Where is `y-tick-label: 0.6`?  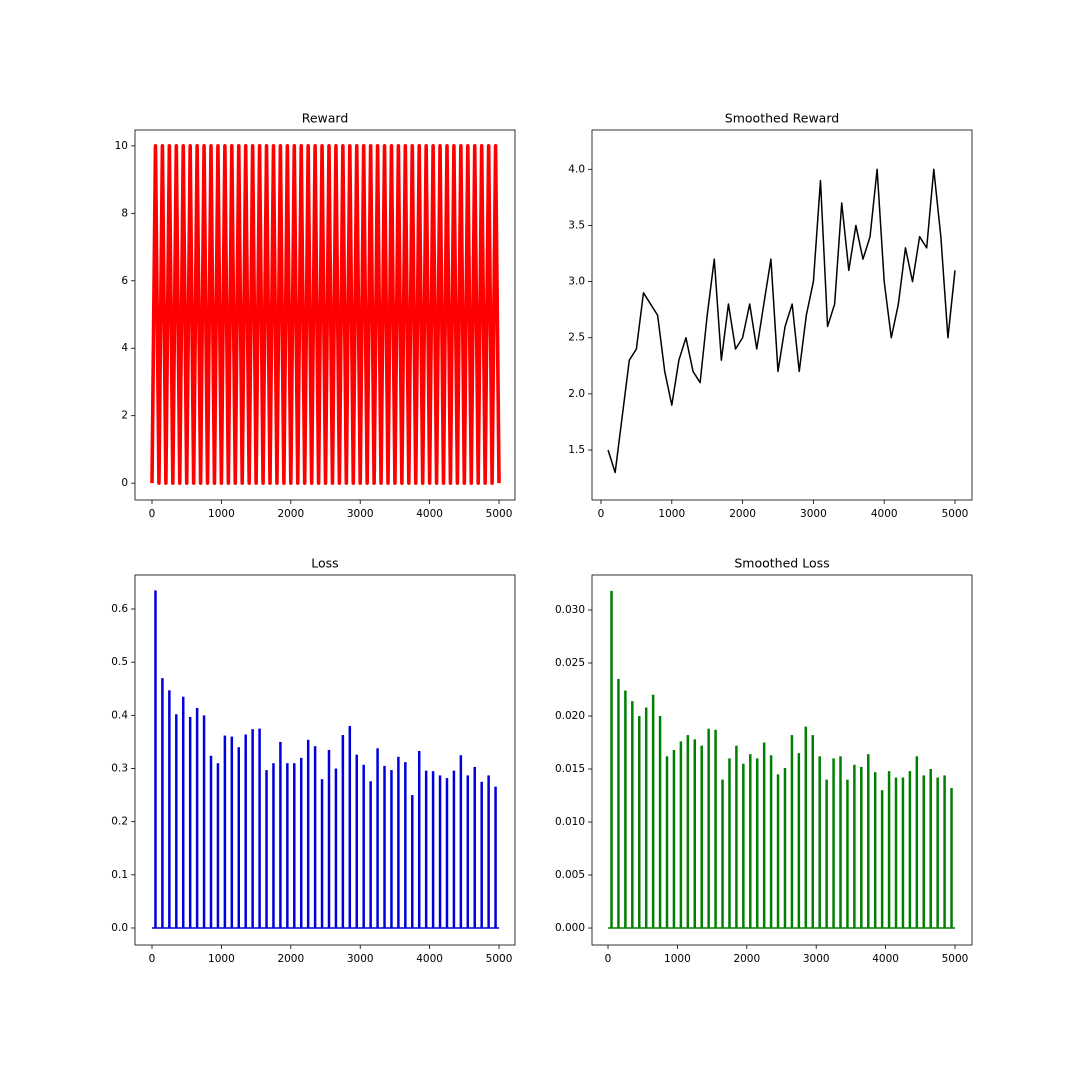
y-tick-label: 0.6 is located at coordinates (119, 609).